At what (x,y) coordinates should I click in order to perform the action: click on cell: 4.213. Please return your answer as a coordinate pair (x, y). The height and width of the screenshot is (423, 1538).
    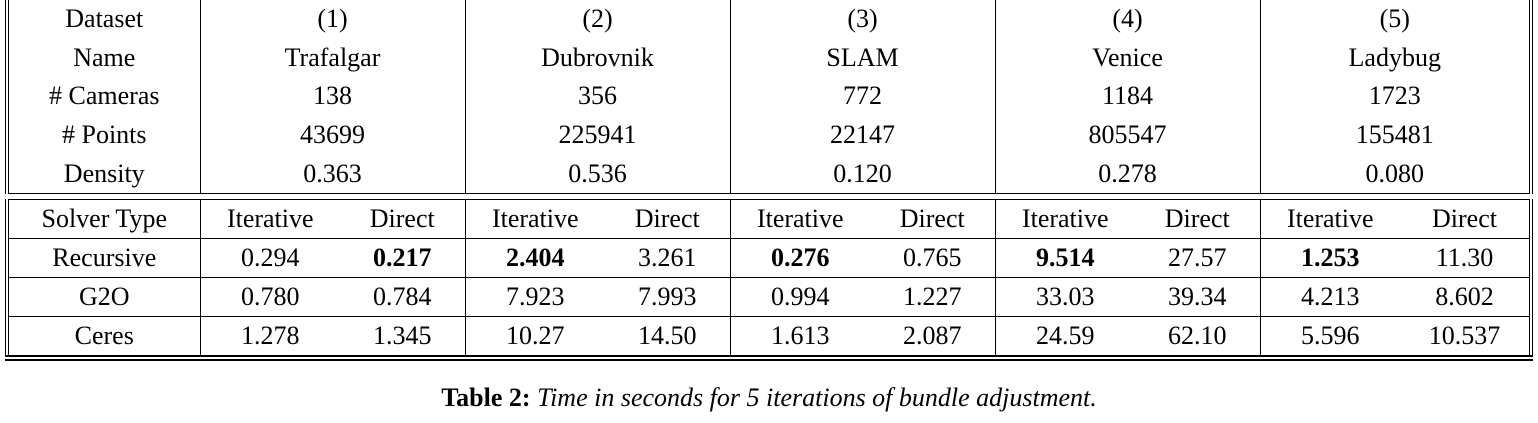
    Looking at the image, I should click on (1329, 297).